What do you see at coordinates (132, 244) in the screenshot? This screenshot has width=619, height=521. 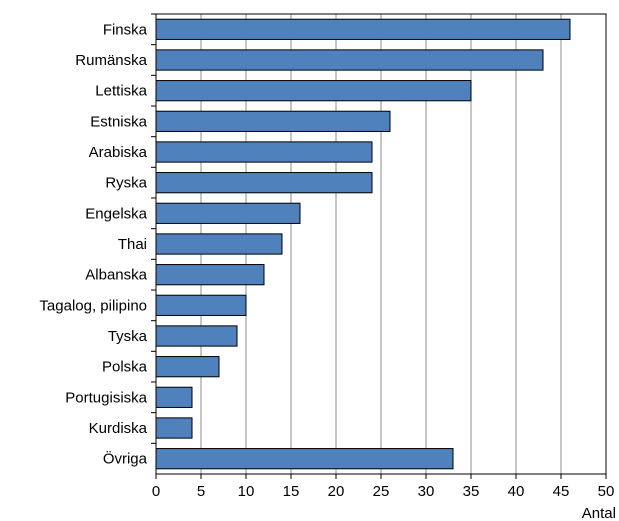 I see `category-label: Thai` at bounding box center [132, 244].